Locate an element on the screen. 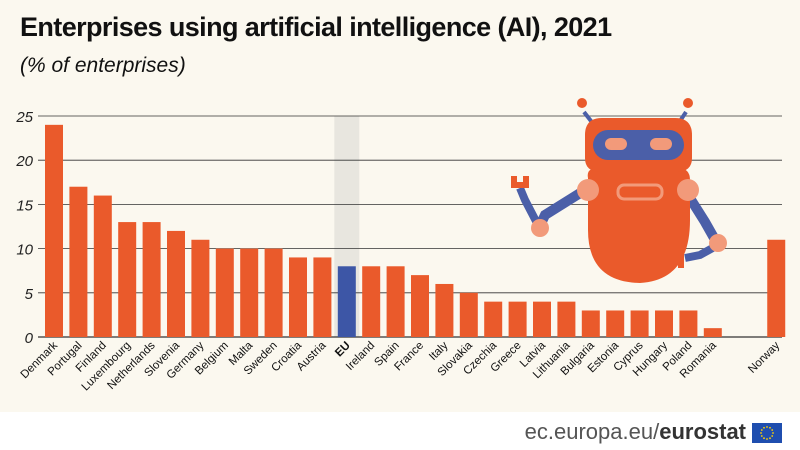 The height and width of the screenshot is (450, 800). bar-france is located at coordinates (420, 306).